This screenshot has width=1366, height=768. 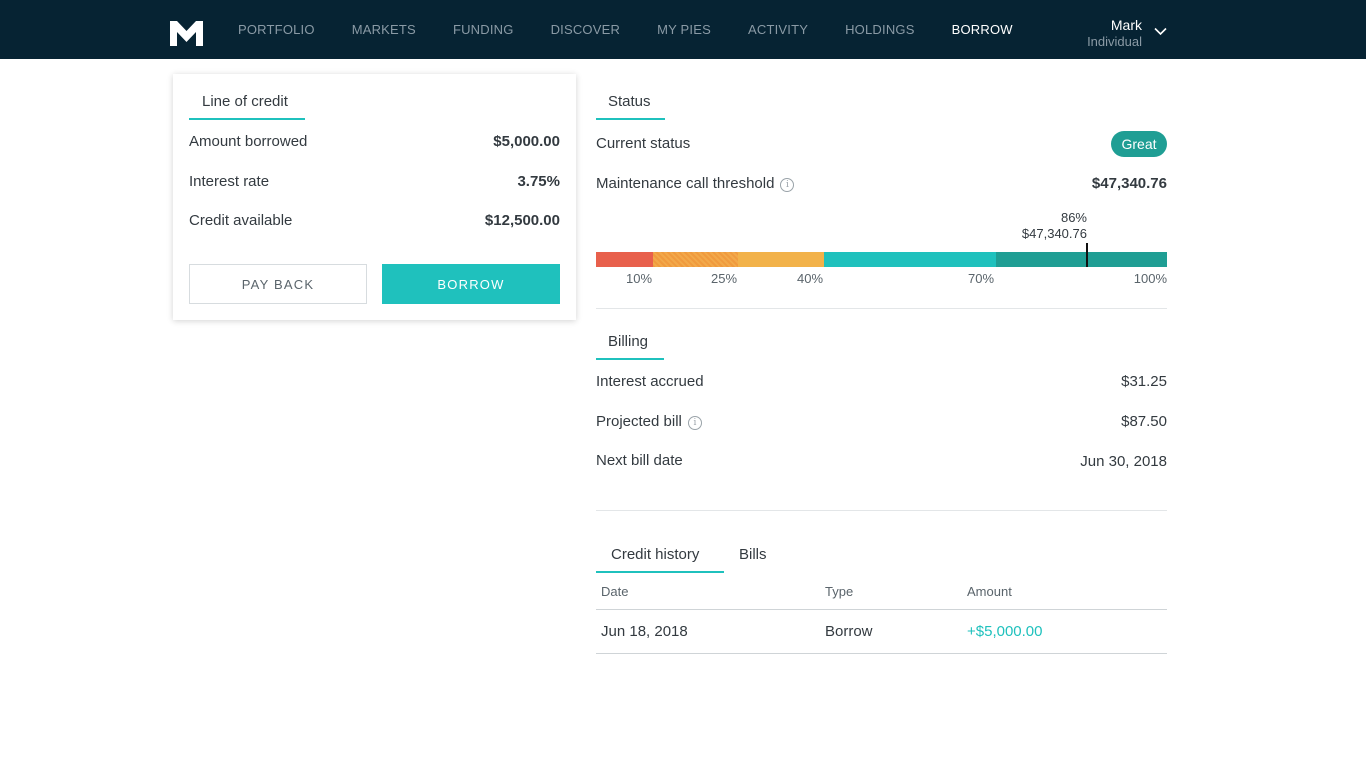 I want to click on column-header-type: Type, so click(x=839, y=591).